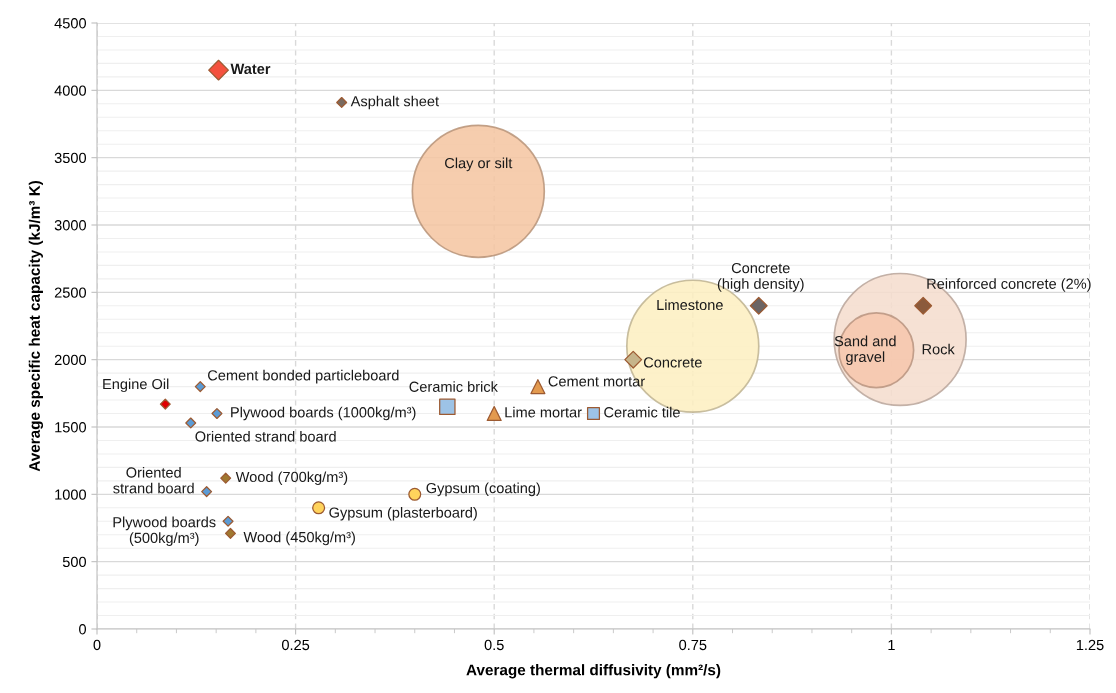  What do you see at coordinates (164, 531) in the screenshot?
I see `series-label: Plywood boards (500kg/m³)` at bounding box center [164, 531].